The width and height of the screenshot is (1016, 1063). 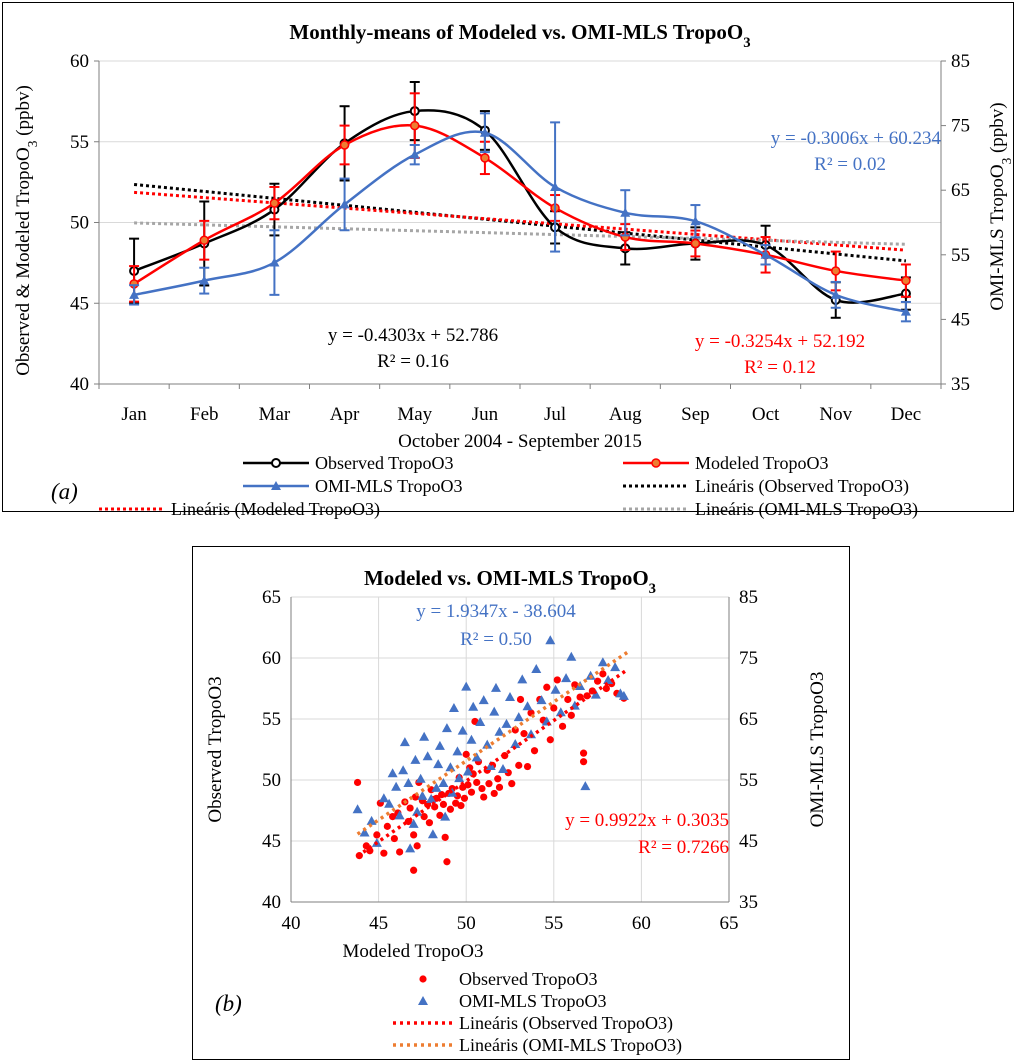 I want to click on y2-tick-label: 55, so click(x=960, y=255).